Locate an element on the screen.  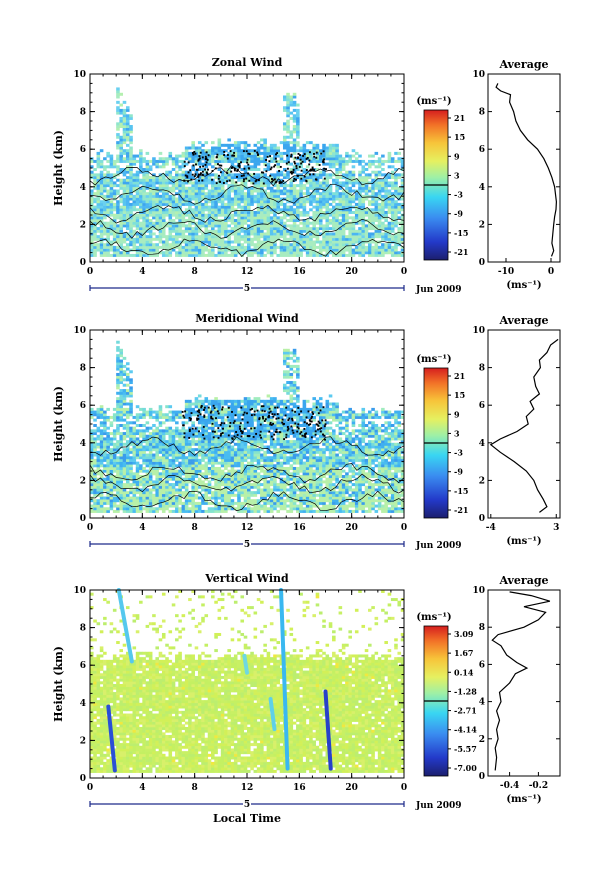
colorbar-tick-label: 1.67 is located at coordinates (463, 653).